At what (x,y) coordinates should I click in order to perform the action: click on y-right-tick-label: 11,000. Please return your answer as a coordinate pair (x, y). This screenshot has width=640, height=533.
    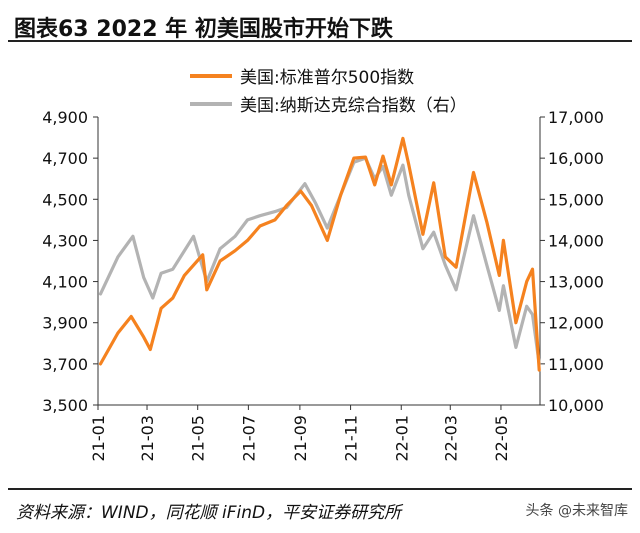
    Looking at the image, I should click on (576, 364).